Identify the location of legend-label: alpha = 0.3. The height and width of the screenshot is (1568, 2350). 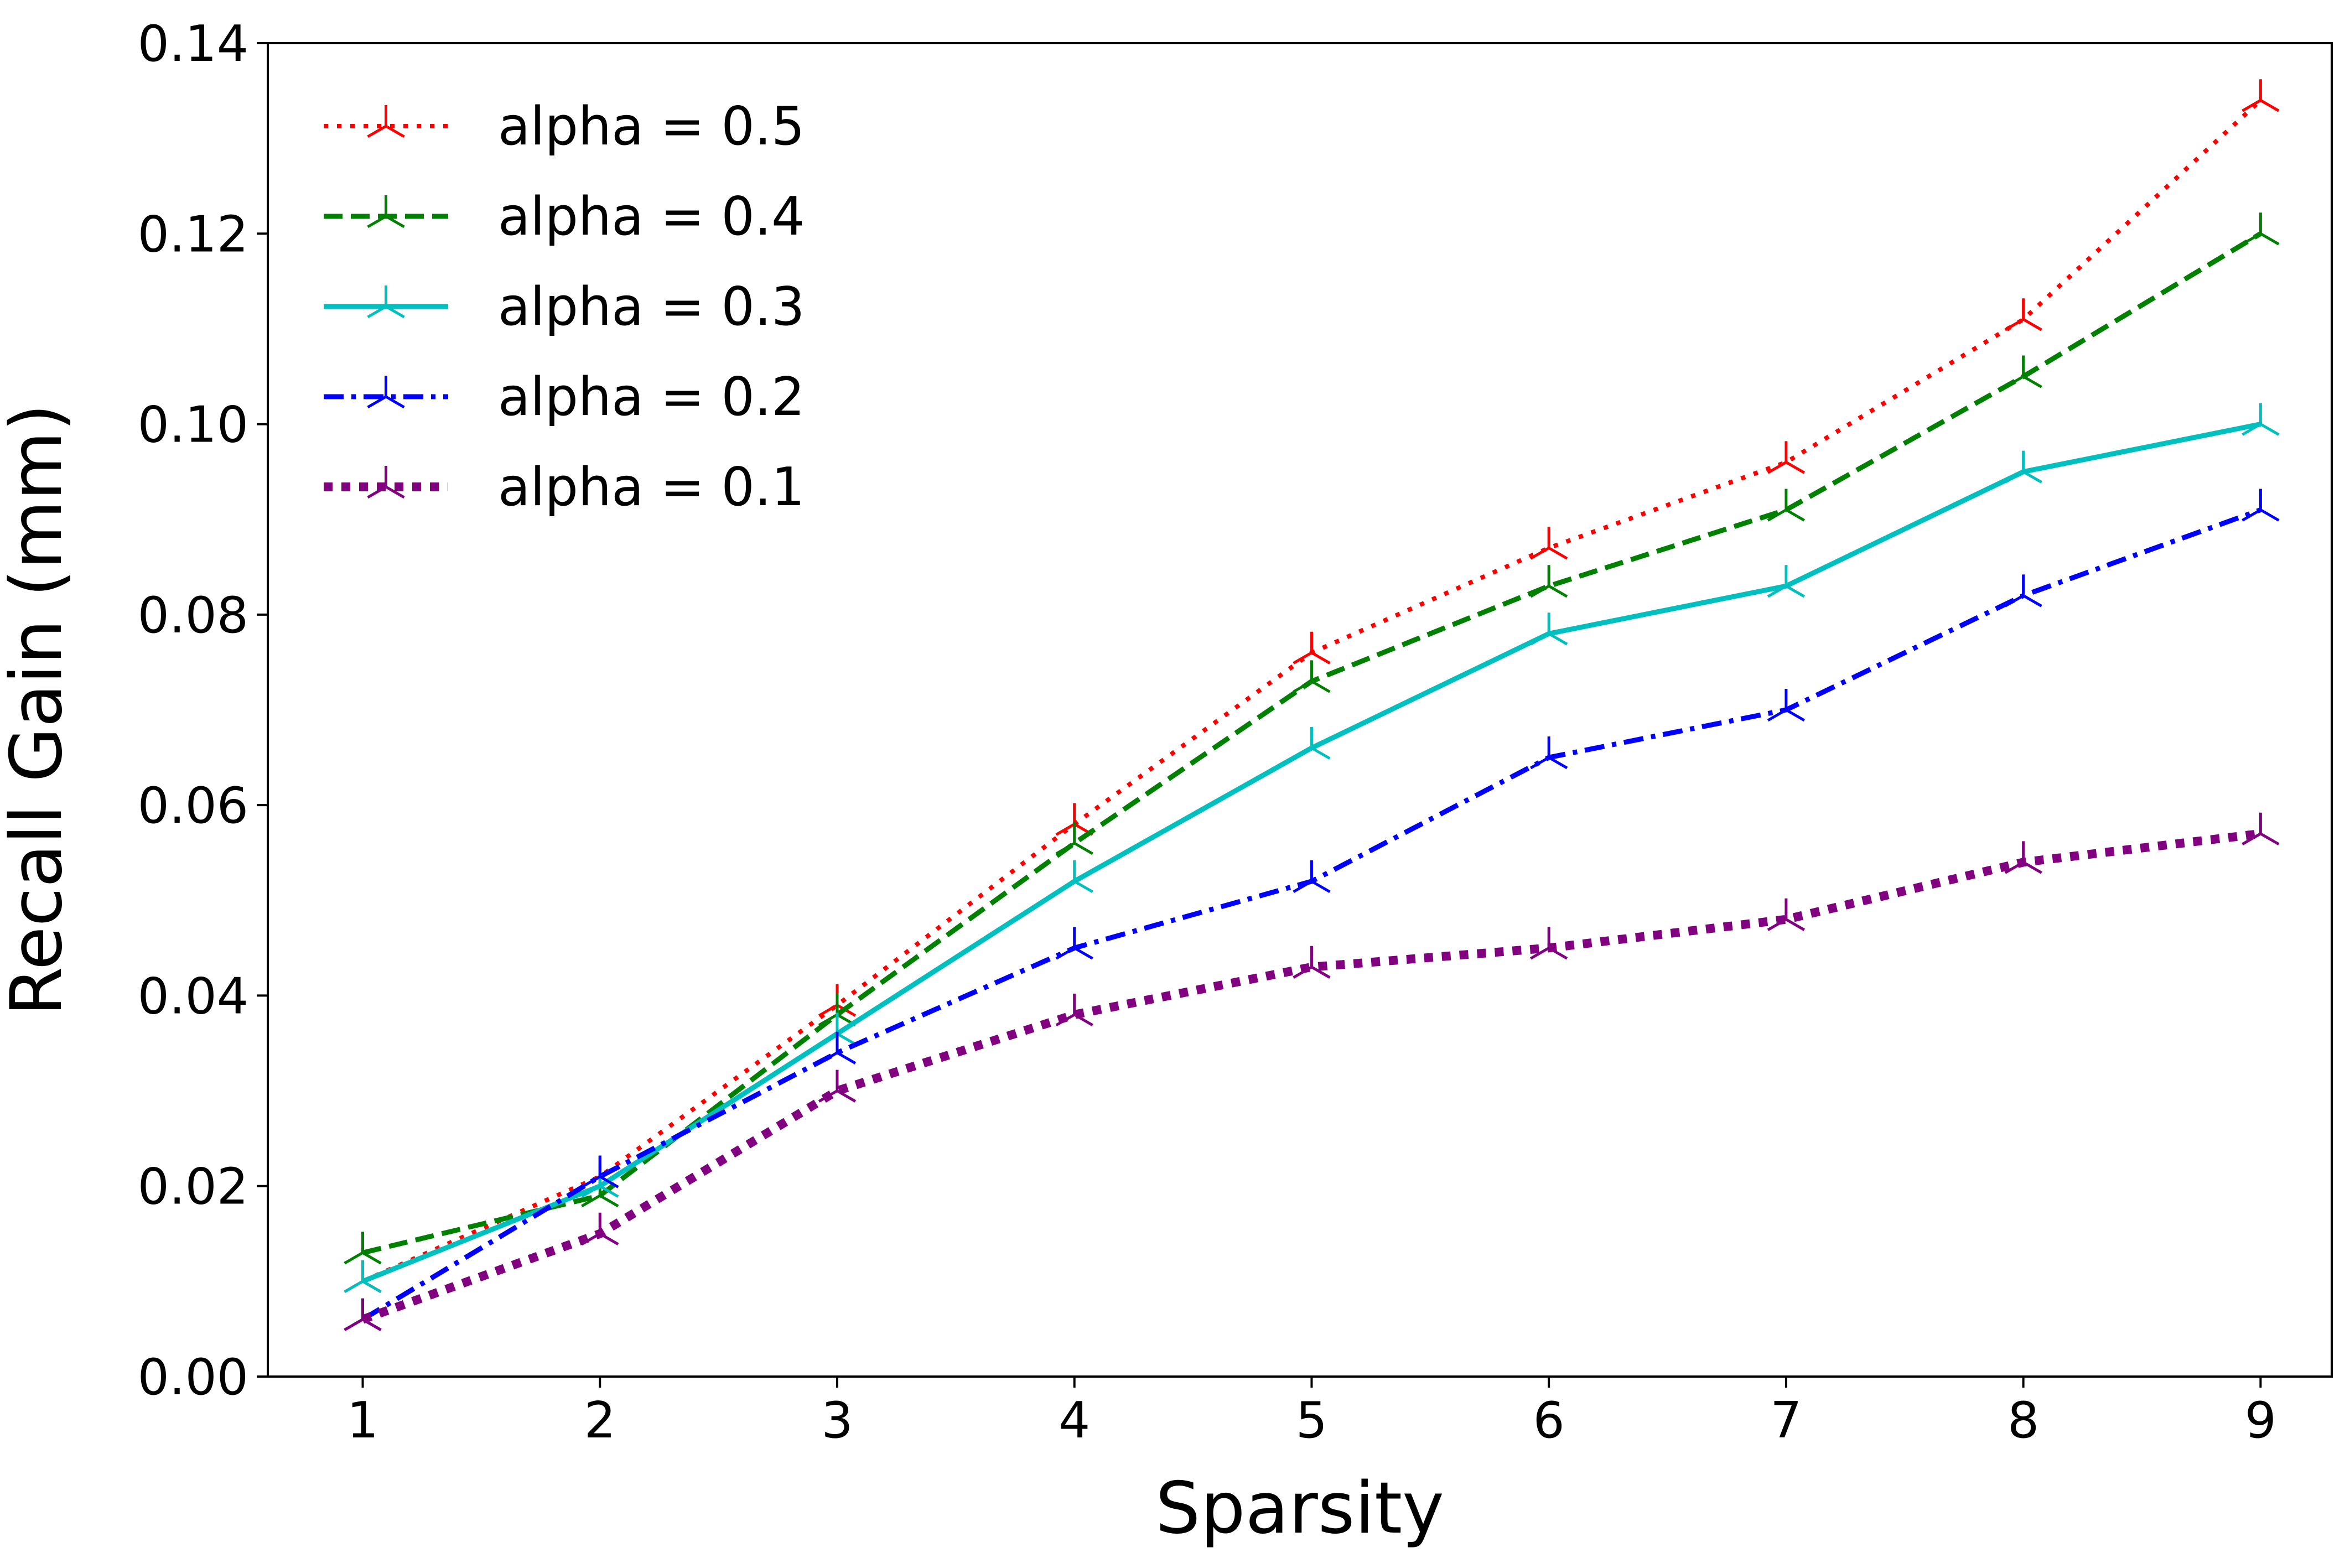
(651, 308).